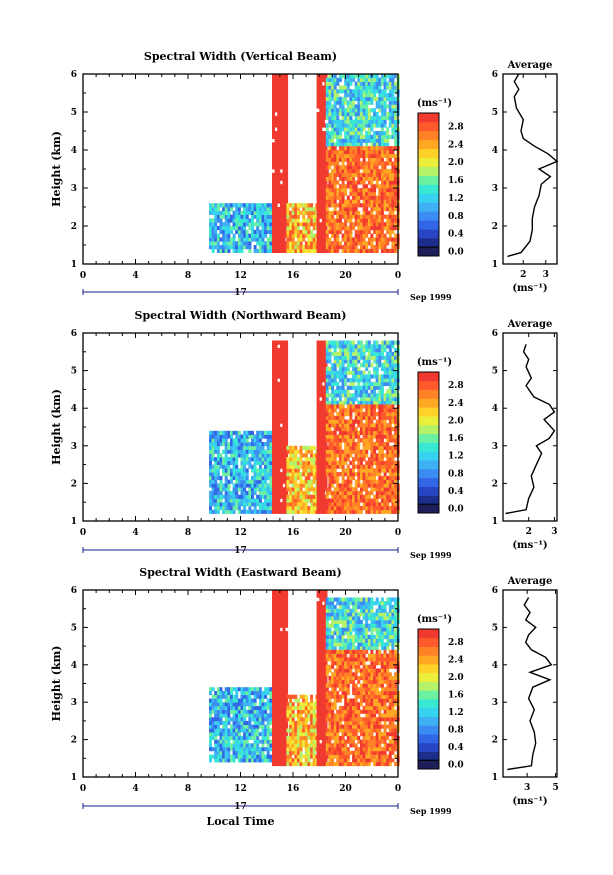  I want to click on avg-y-tick-label: 4, so click(495, 409).